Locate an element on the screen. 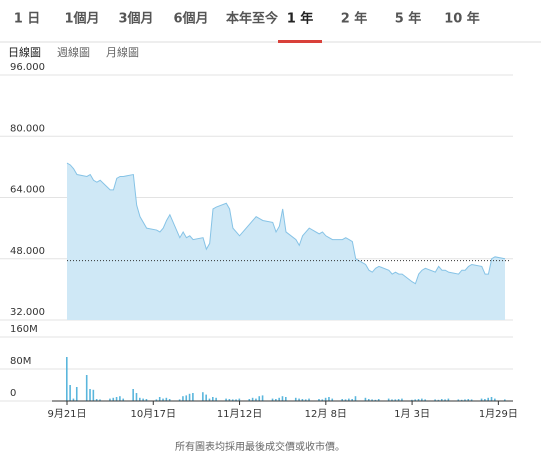 Image resolution: width=541 pixels, height=457 pixels. tab: 2 年 is located at coordinates (354, 19).